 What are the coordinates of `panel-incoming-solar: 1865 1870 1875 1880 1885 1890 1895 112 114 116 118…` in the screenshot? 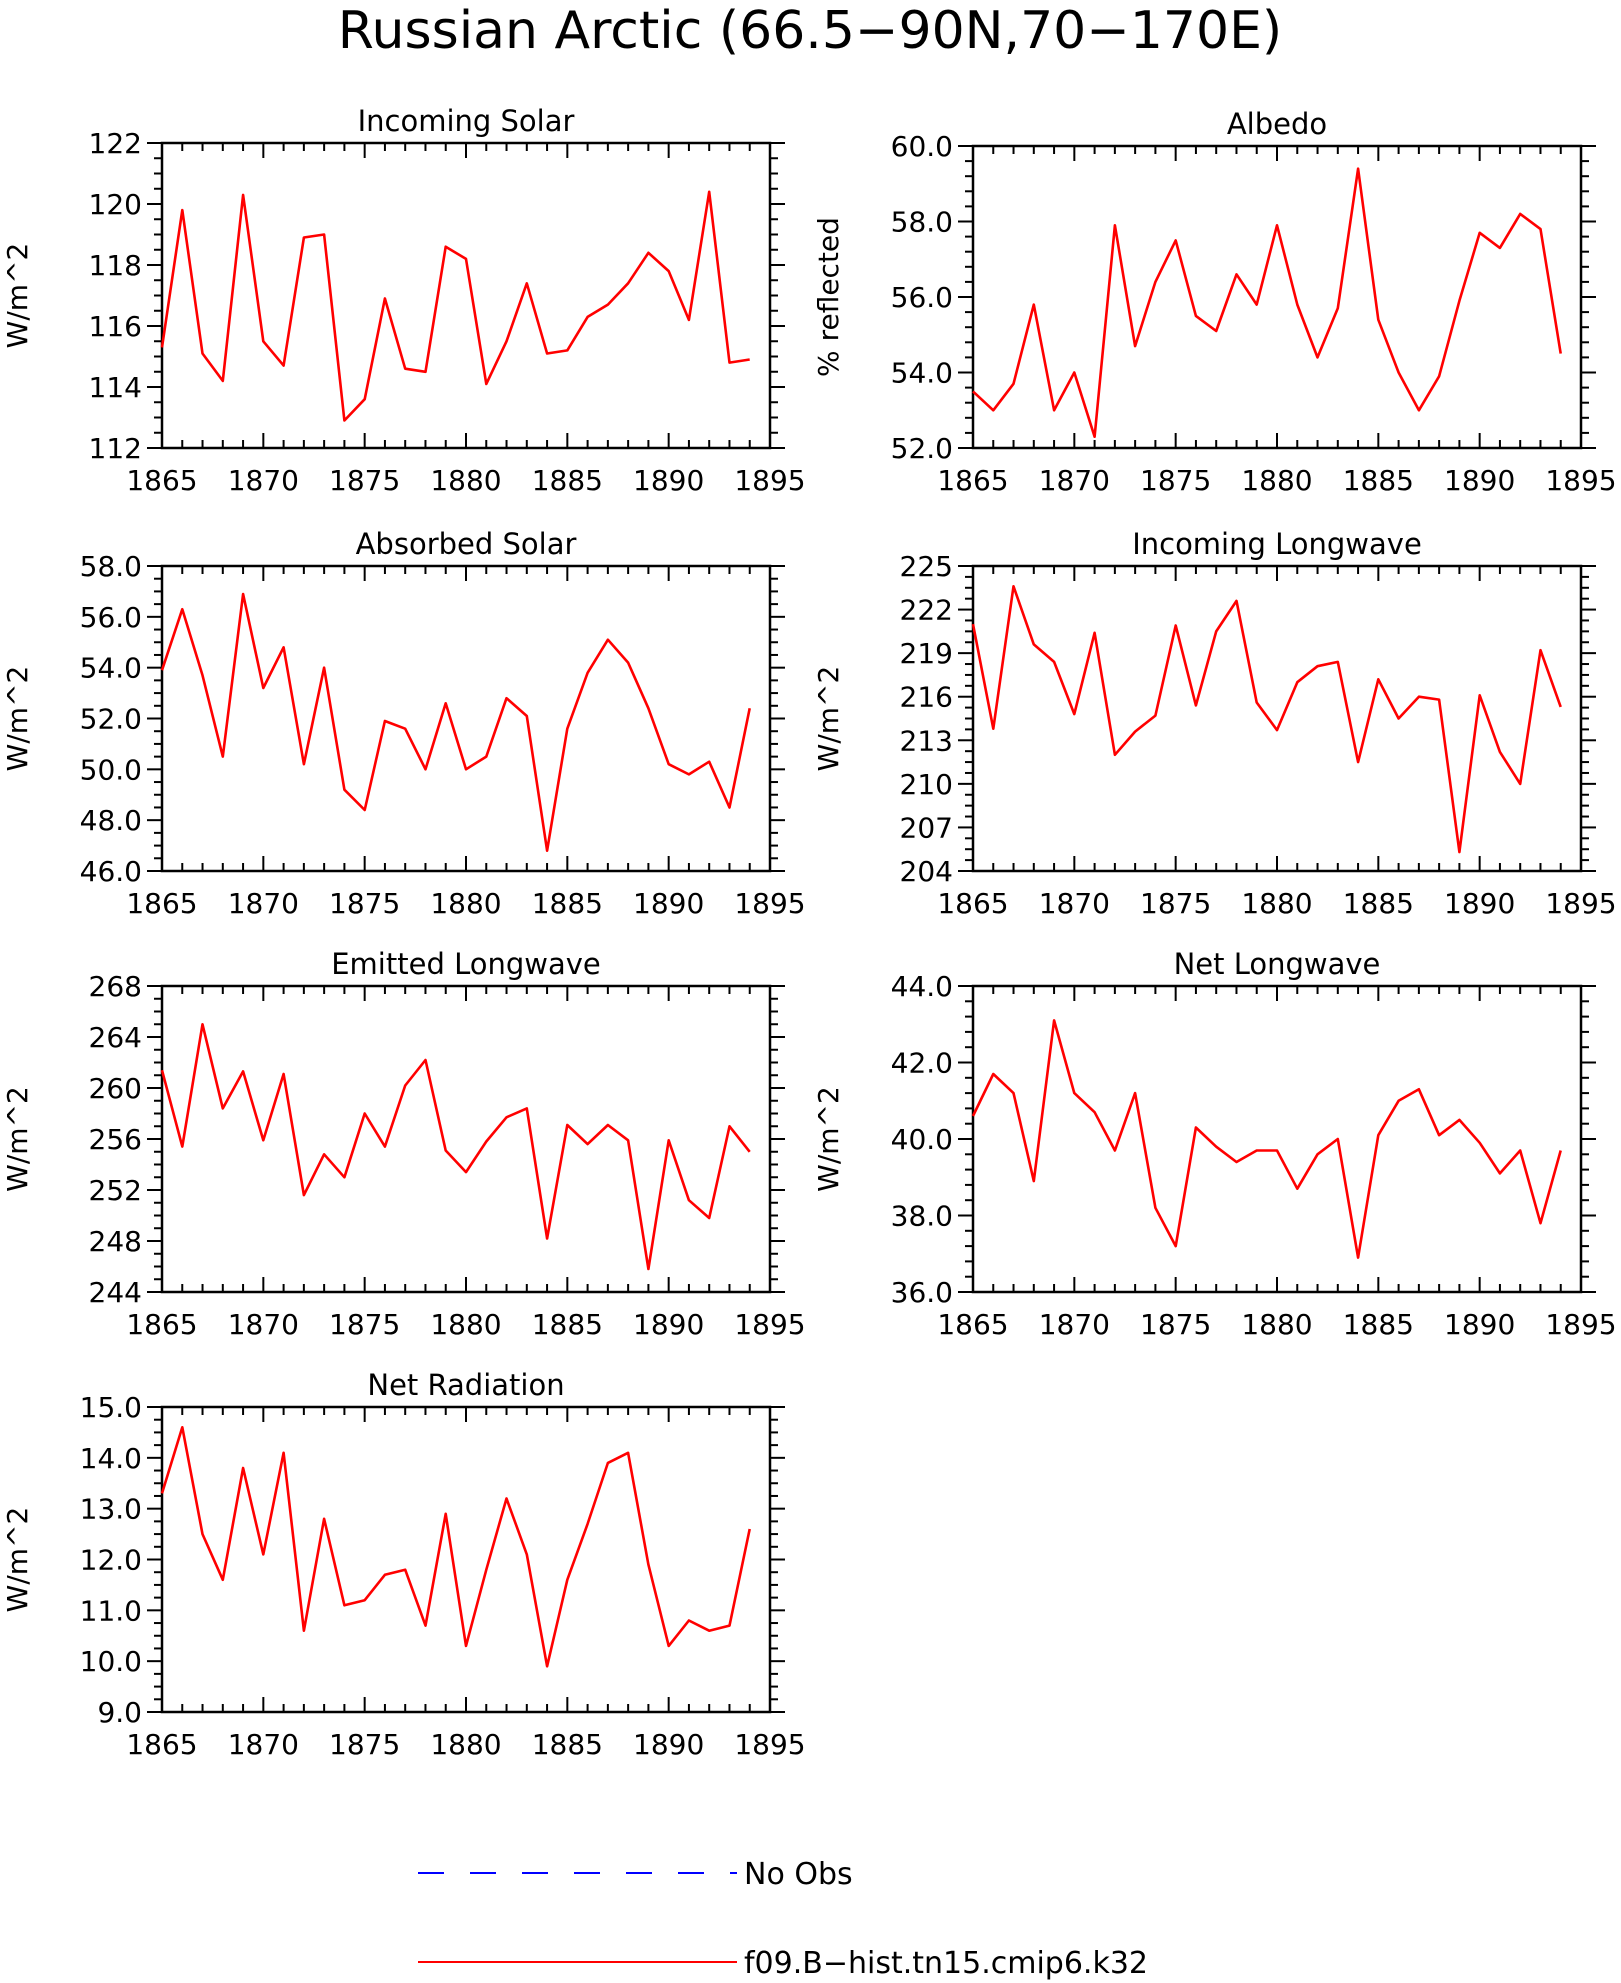 It's located at (403, 300).